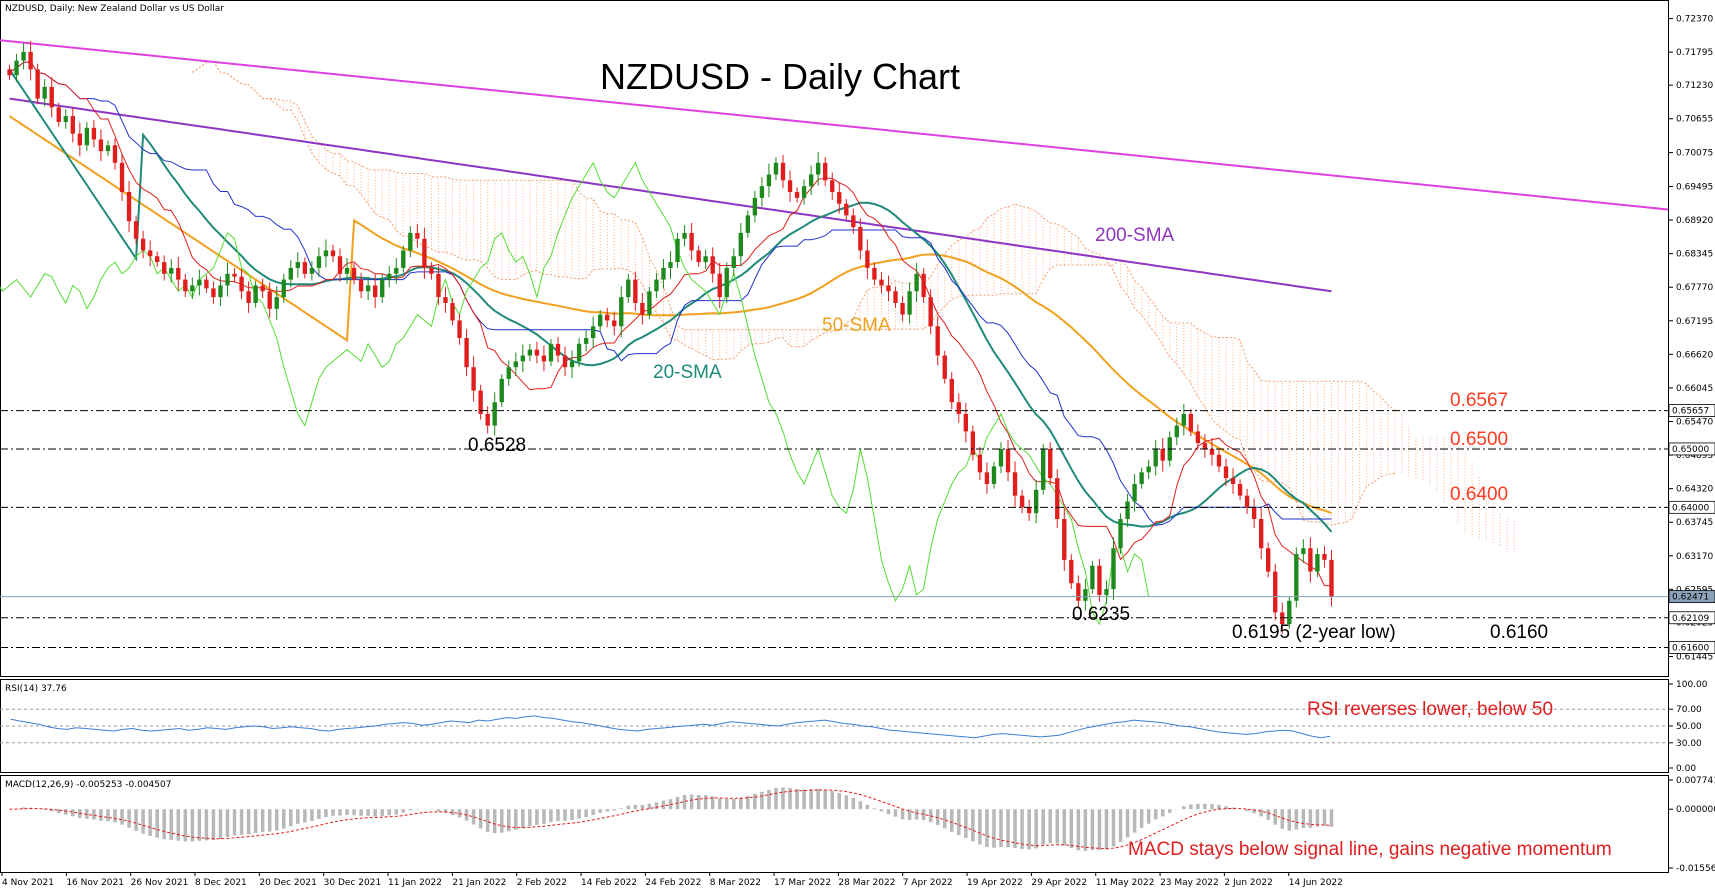  What do you see at coordinates (288, 883) in the screenshot?
I see `x-tick-label: 20 Dec 2021` at bounding box center [288, 883].